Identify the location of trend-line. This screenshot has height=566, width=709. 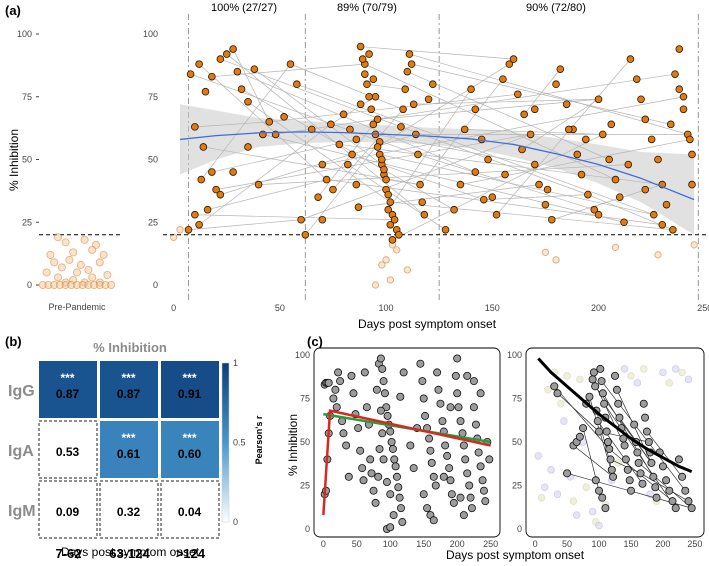
(437, 166).